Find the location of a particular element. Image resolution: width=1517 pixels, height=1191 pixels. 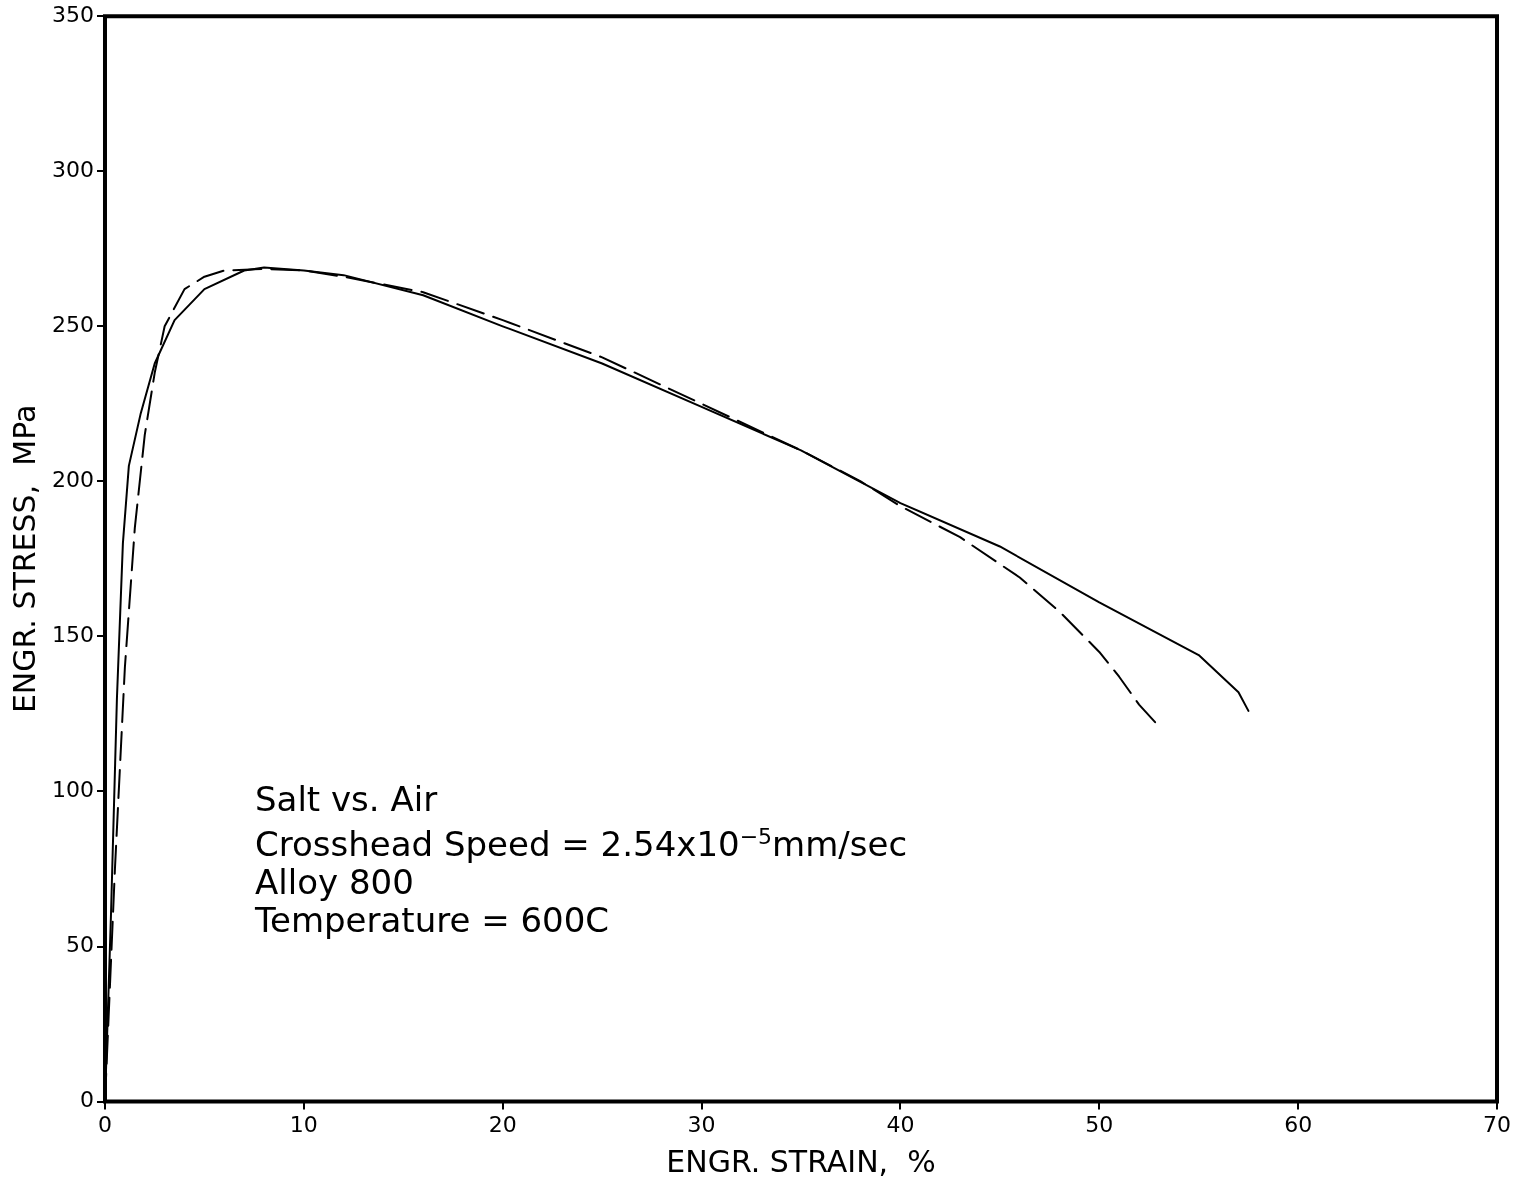

y-tick-label: 300 is located at coordinates (72, 169).